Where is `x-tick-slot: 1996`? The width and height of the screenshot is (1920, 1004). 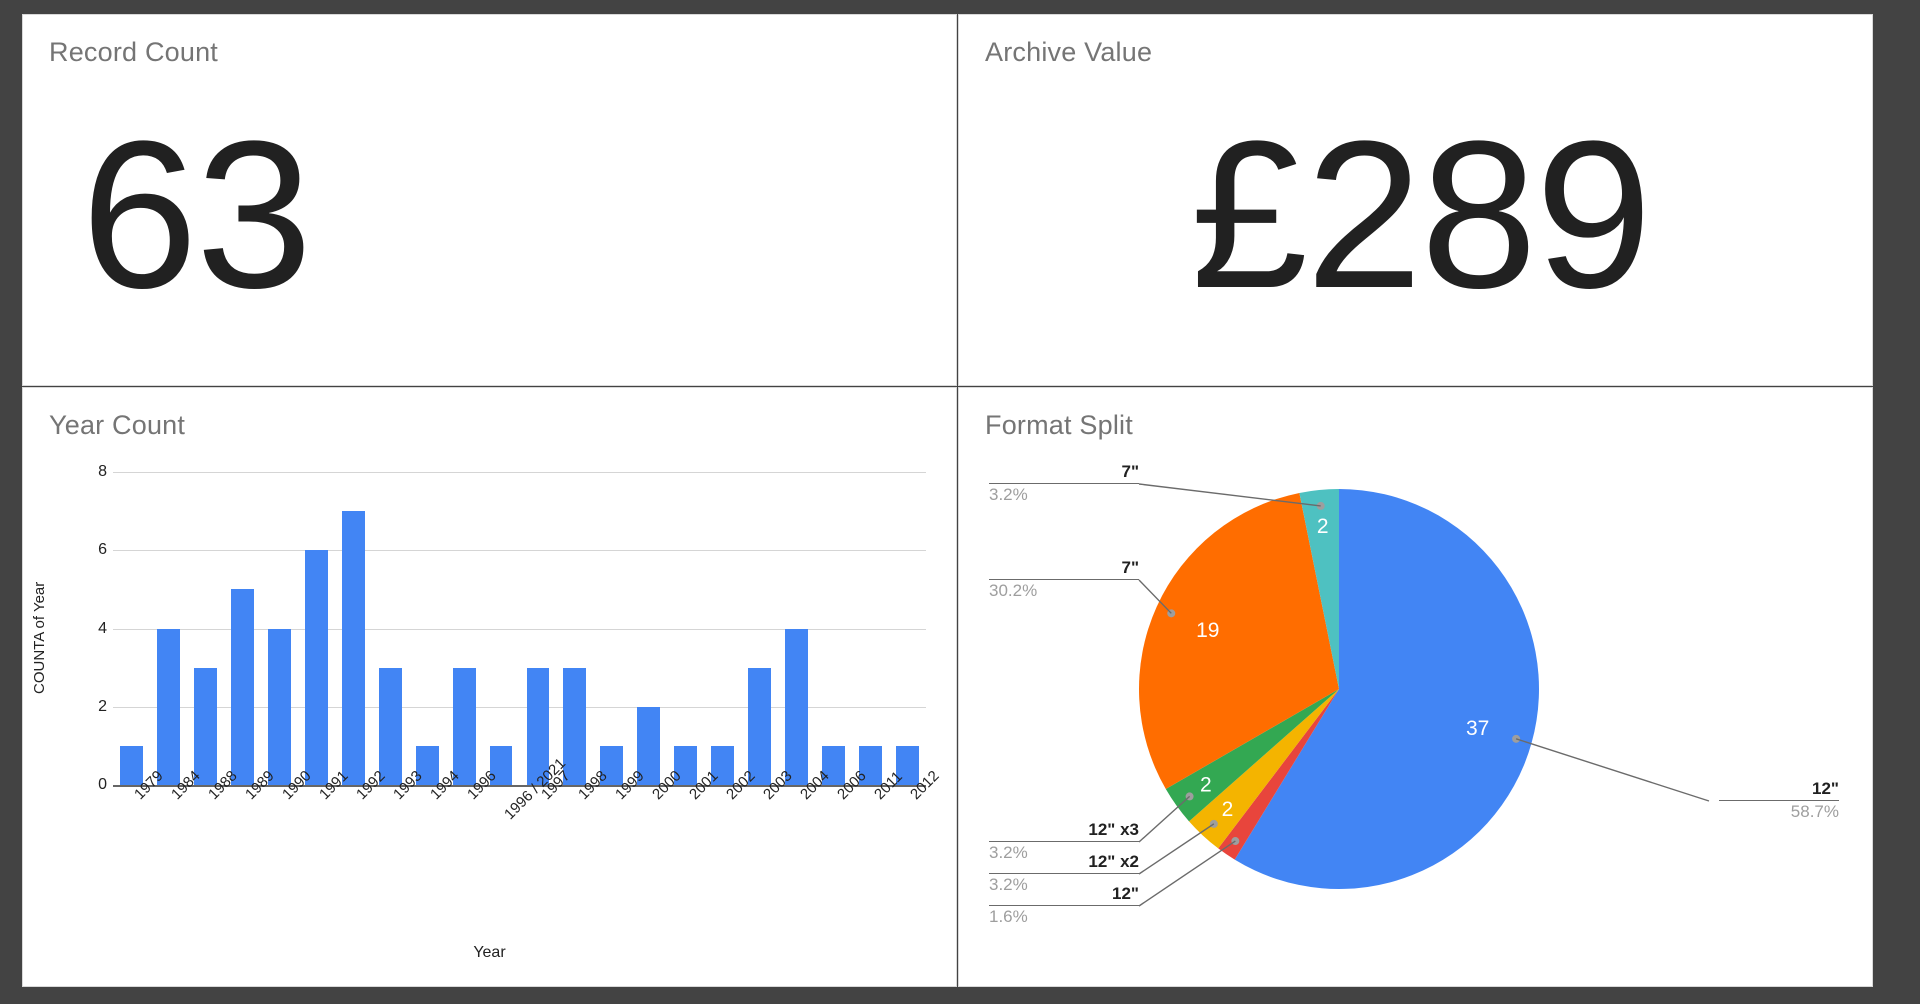
x-tick-slot: 1996 is located at coordinates (473, 813).